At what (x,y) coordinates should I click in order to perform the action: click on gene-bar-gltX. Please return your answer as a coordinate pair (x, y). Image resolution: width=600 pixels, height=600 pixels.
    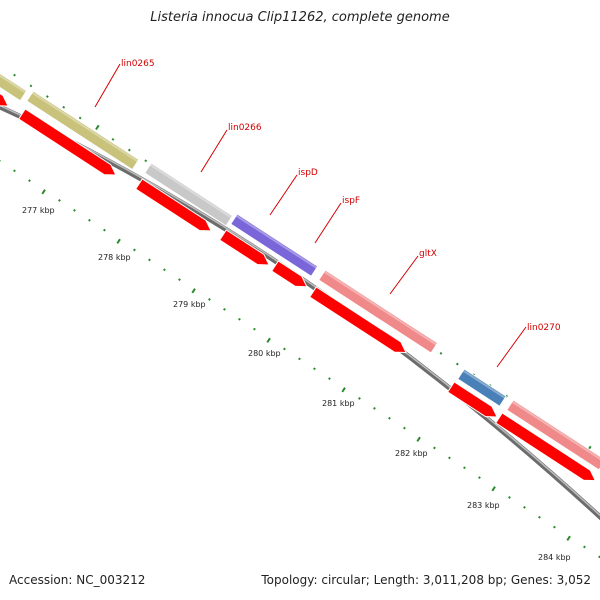
    Looking at the image, I should click on (553, 435).